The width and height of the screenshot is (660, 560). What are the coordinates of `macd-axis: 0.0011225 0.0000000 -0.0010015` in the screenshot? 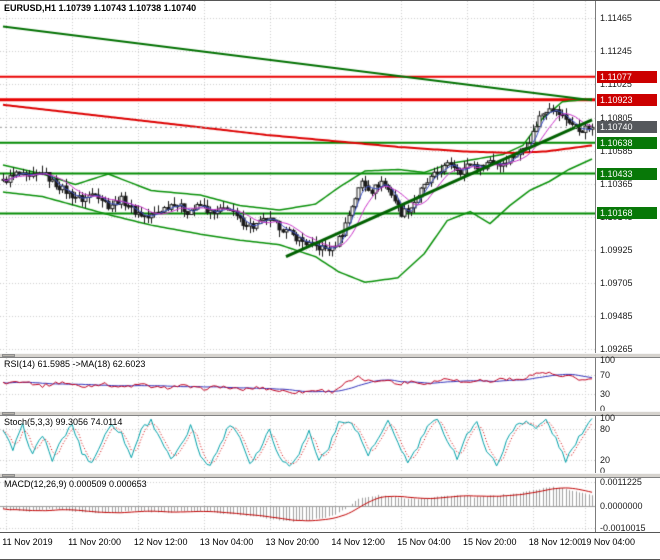 It's located at (627, 505).